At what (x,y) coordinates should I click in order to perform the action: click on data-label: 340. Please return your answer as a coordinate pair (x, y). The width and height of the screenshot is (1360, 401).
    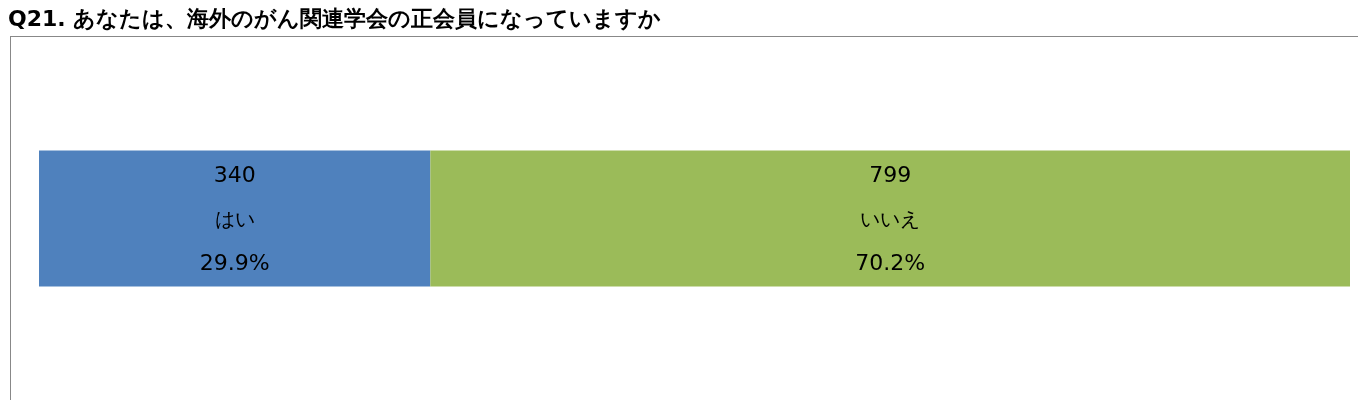
    Looking at the image, I should click on (234, 174).